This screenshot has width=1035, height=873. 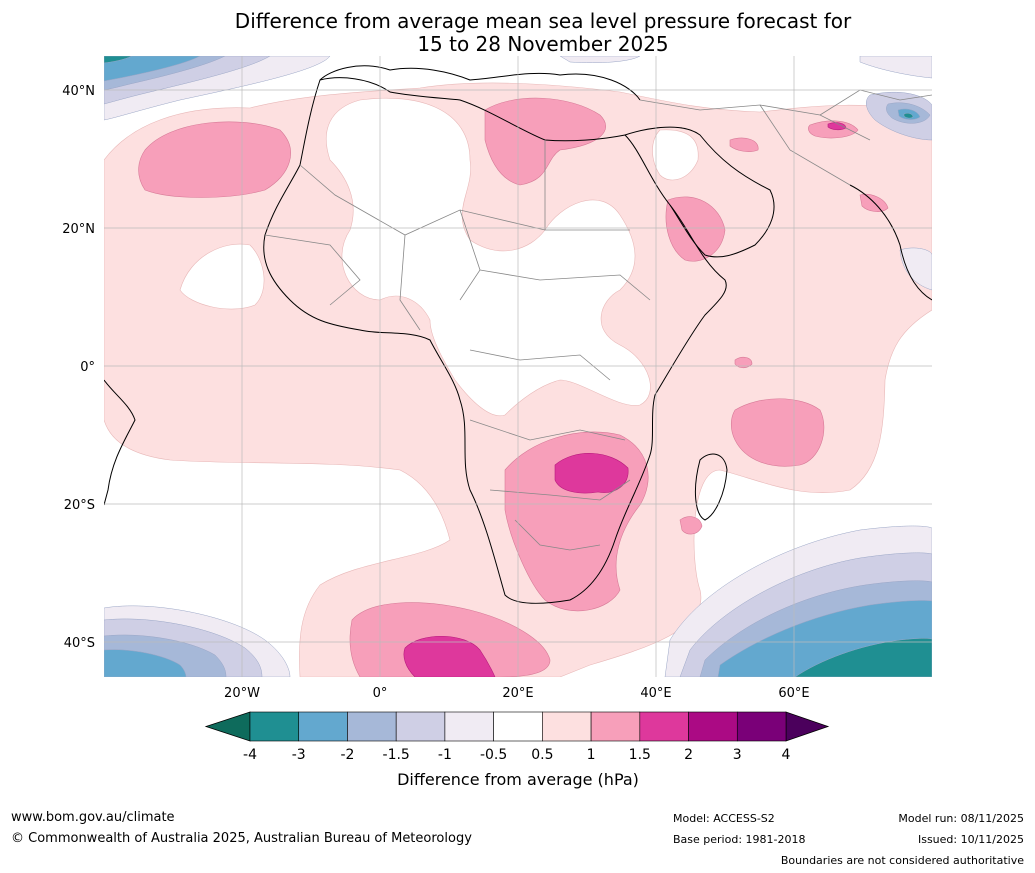 I want to click on lon-label-20e: 20°E, so click(x=517, y=693).